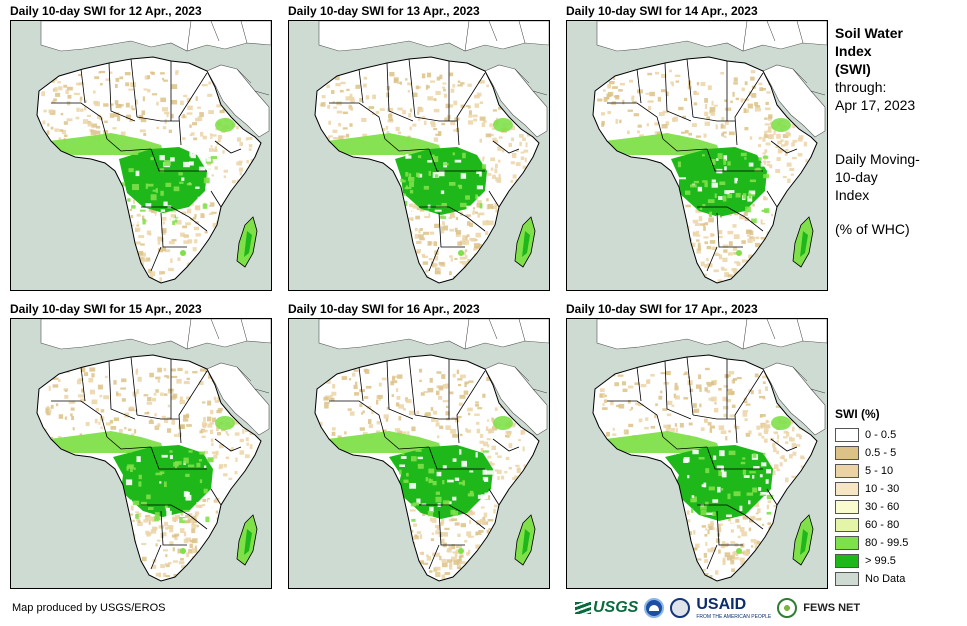  Describe the element at coordinates (872, 229) in the screenshot. I see `index-units: (% of WHC)` at that location.